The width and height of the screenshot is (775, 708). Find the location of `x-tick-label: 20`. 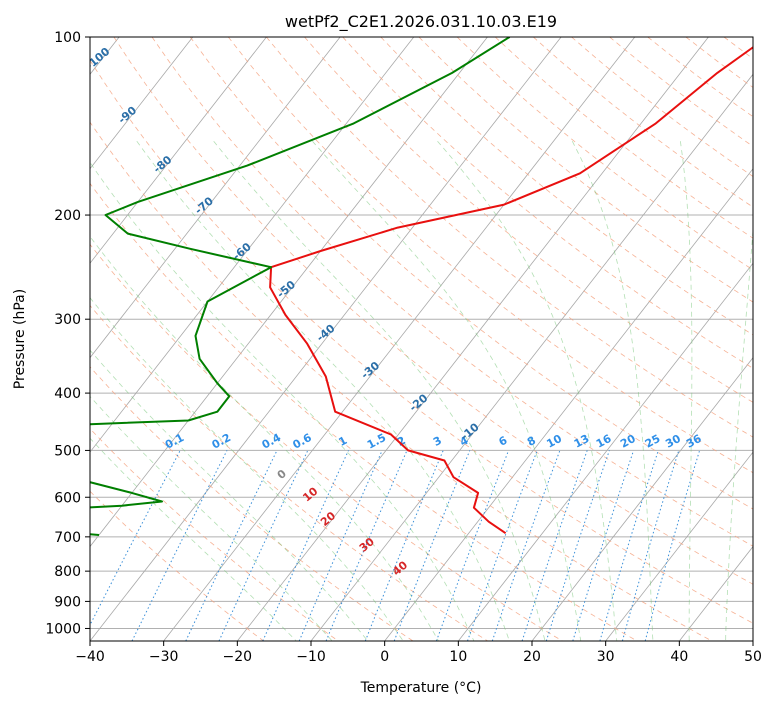

x-tick-label: 20 is located at coordinates (532, 657).